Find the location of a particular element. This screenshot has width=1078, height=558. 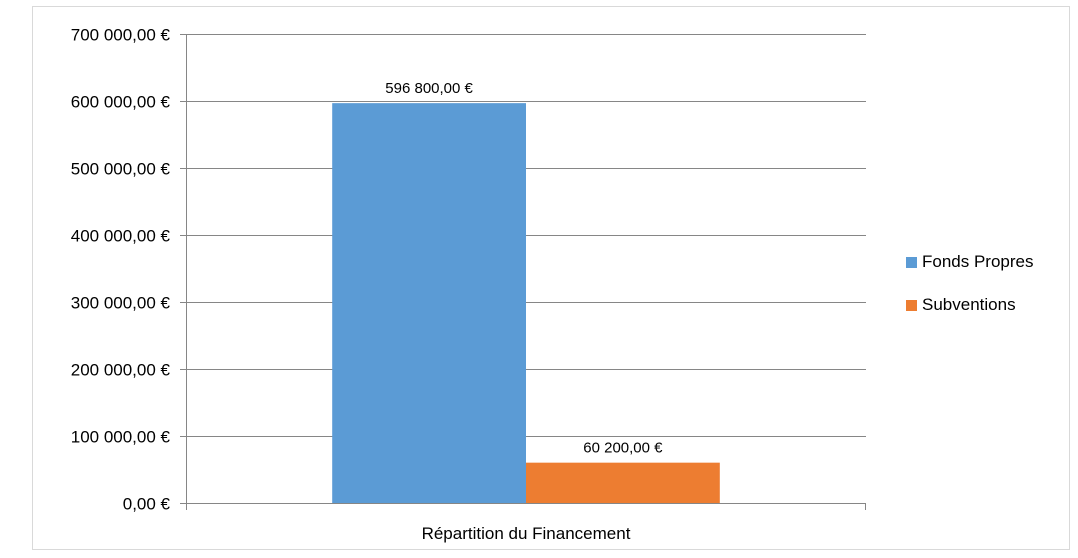

category-labels: Répartition du Financement is located at coordinates (526, 533).